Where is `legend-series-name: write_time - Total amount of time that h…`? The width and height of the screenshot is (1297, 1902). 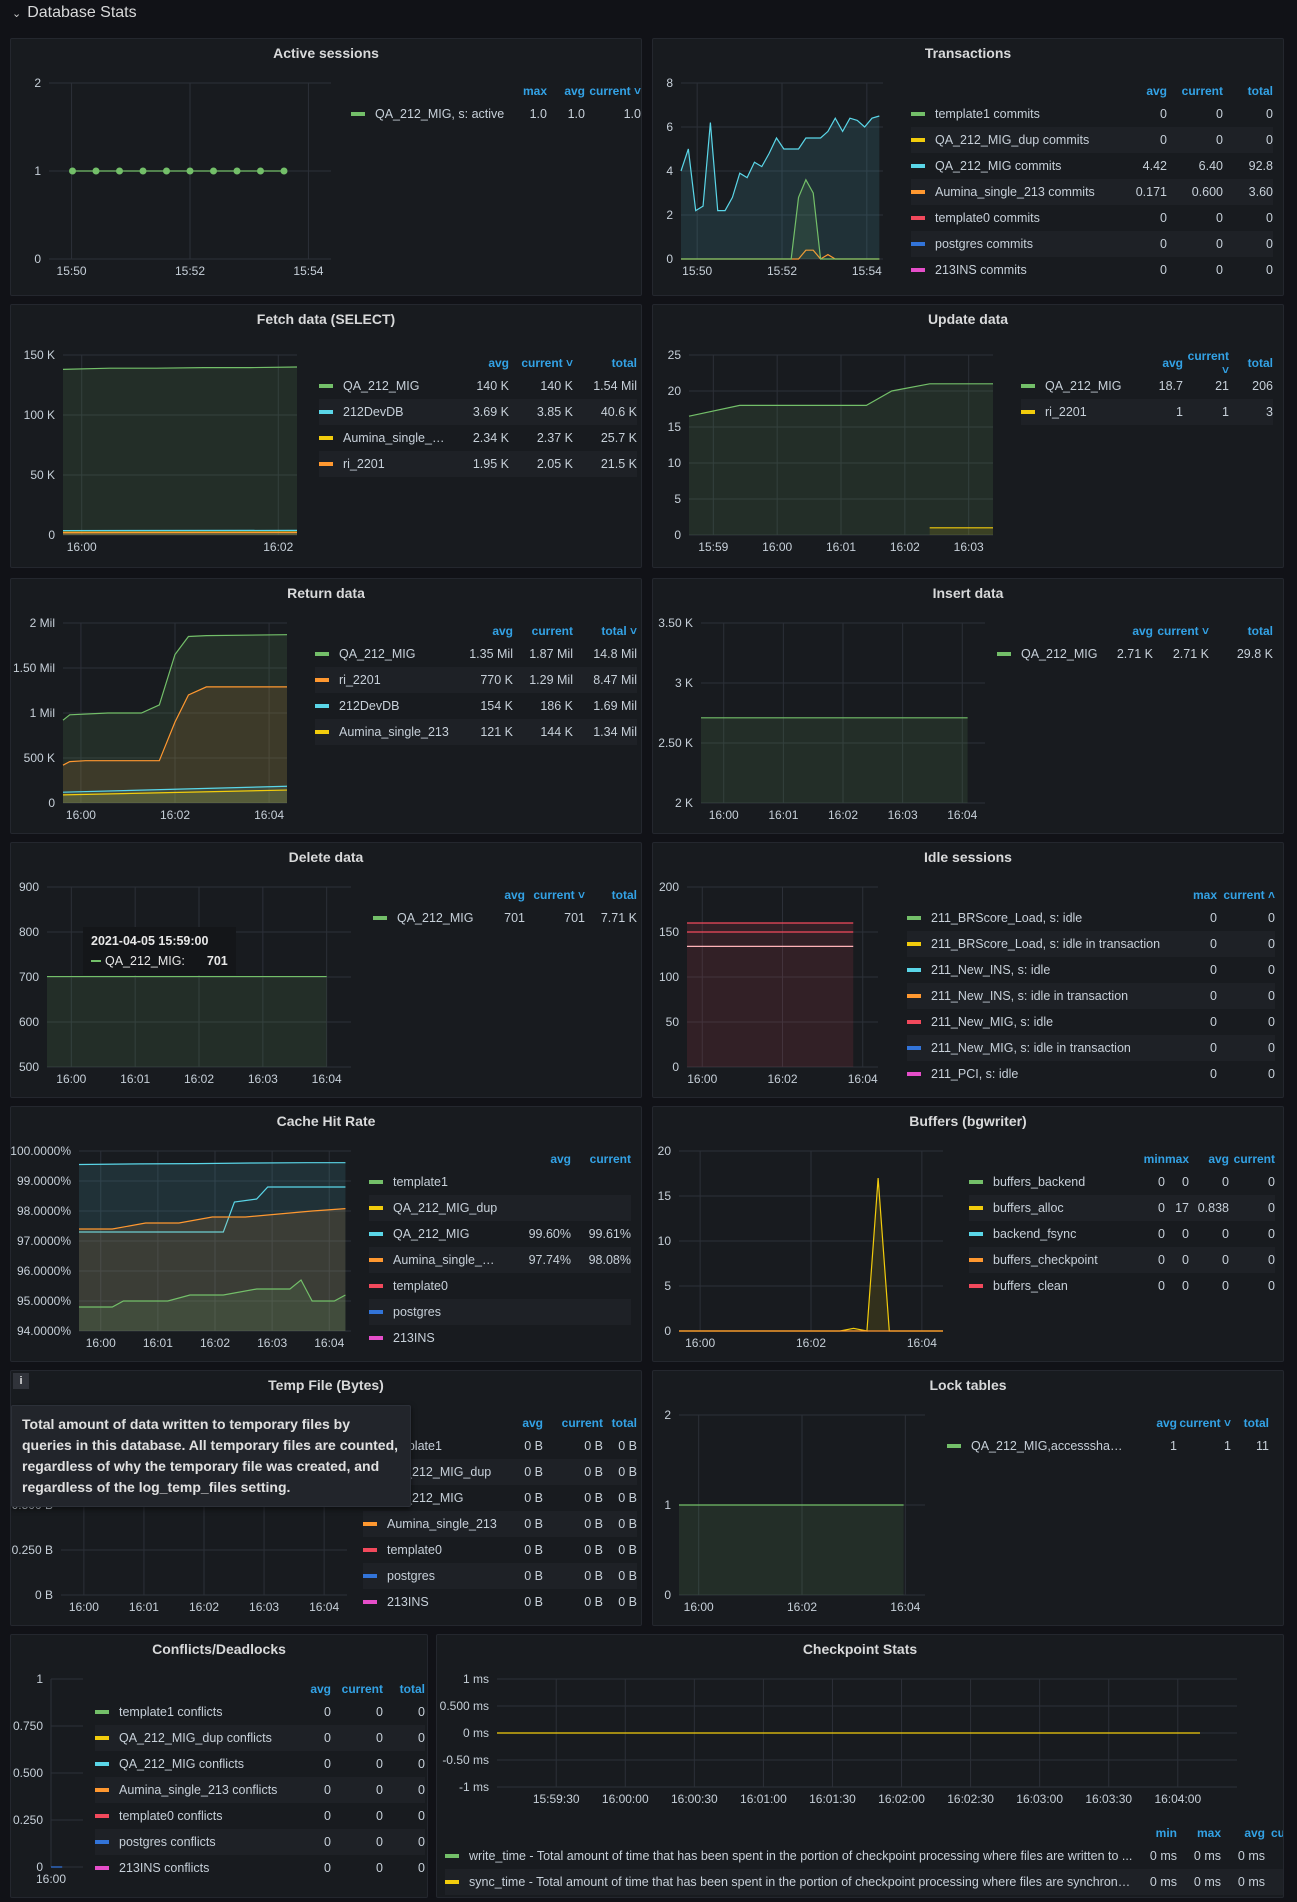
legend-series-name: write_time - Total amount of time that h… is located at coordinates (801, 1856).